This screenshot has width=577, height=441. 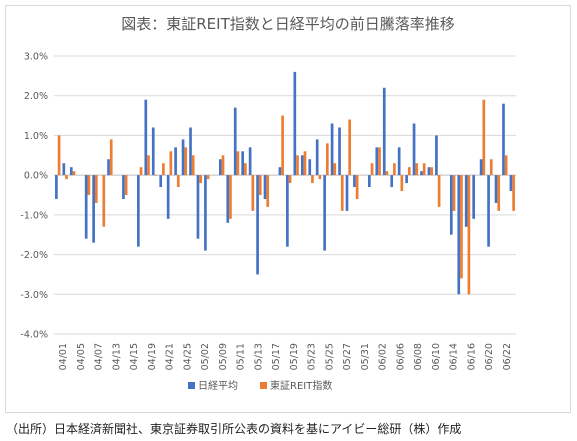 I want to click on x-tick-label: 04/01, so click(x=63, y=356).